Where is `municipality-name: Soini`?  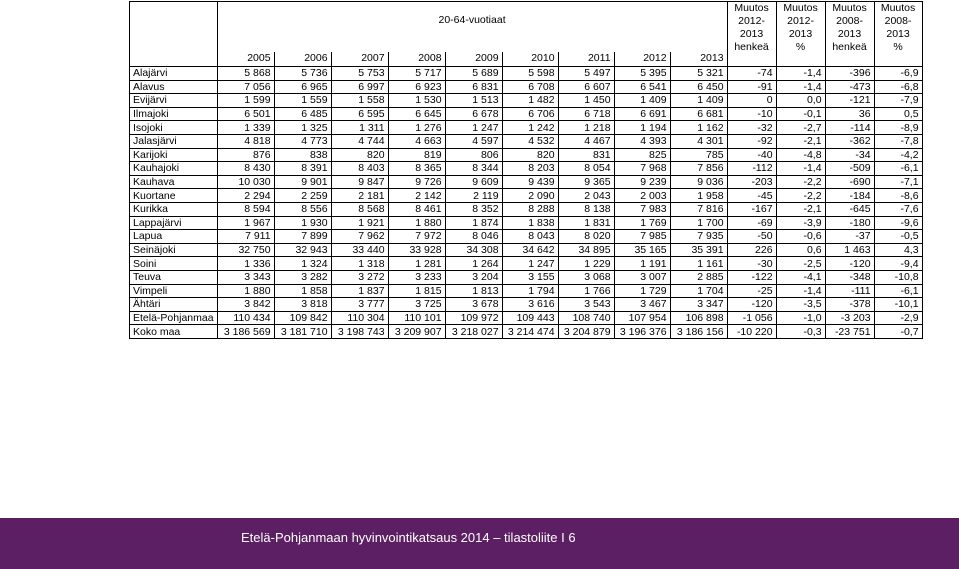 municipality-name: Soini is located at coordinates (173, 263).